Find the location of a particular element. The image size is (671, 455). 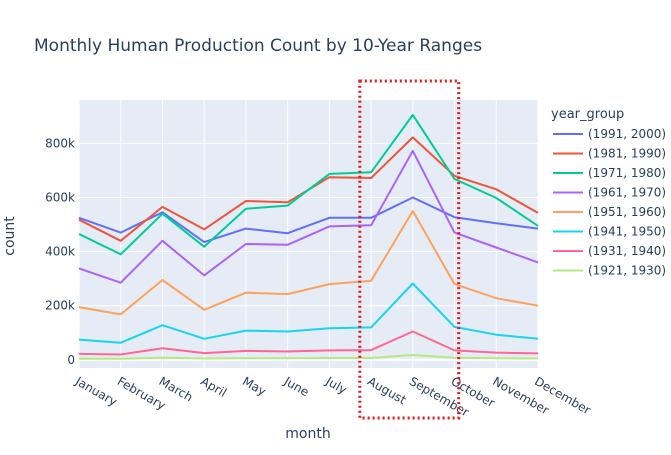

x-tick-label: January is located at coordinates (95, 391).